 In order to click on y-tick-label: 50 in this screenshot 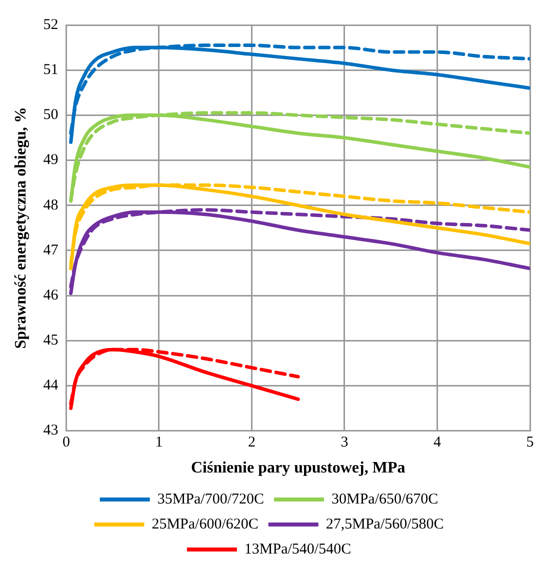, I will do `click(50, 115)`.